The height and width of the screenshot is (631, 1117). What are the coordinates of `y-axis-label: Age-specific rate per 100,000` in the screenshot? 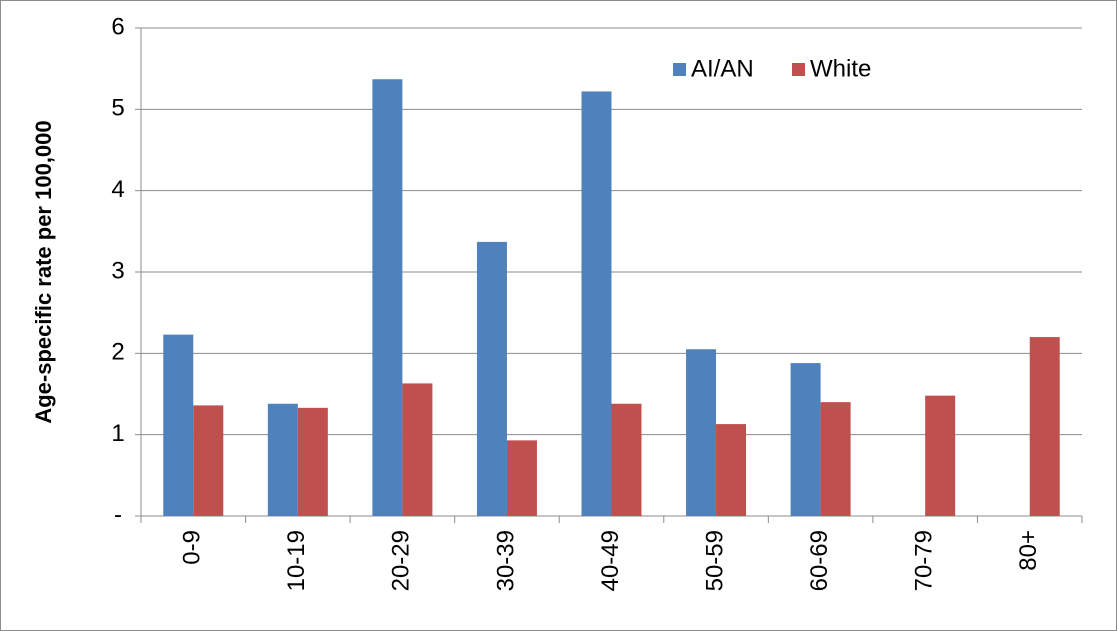 It's located at (43, 271).